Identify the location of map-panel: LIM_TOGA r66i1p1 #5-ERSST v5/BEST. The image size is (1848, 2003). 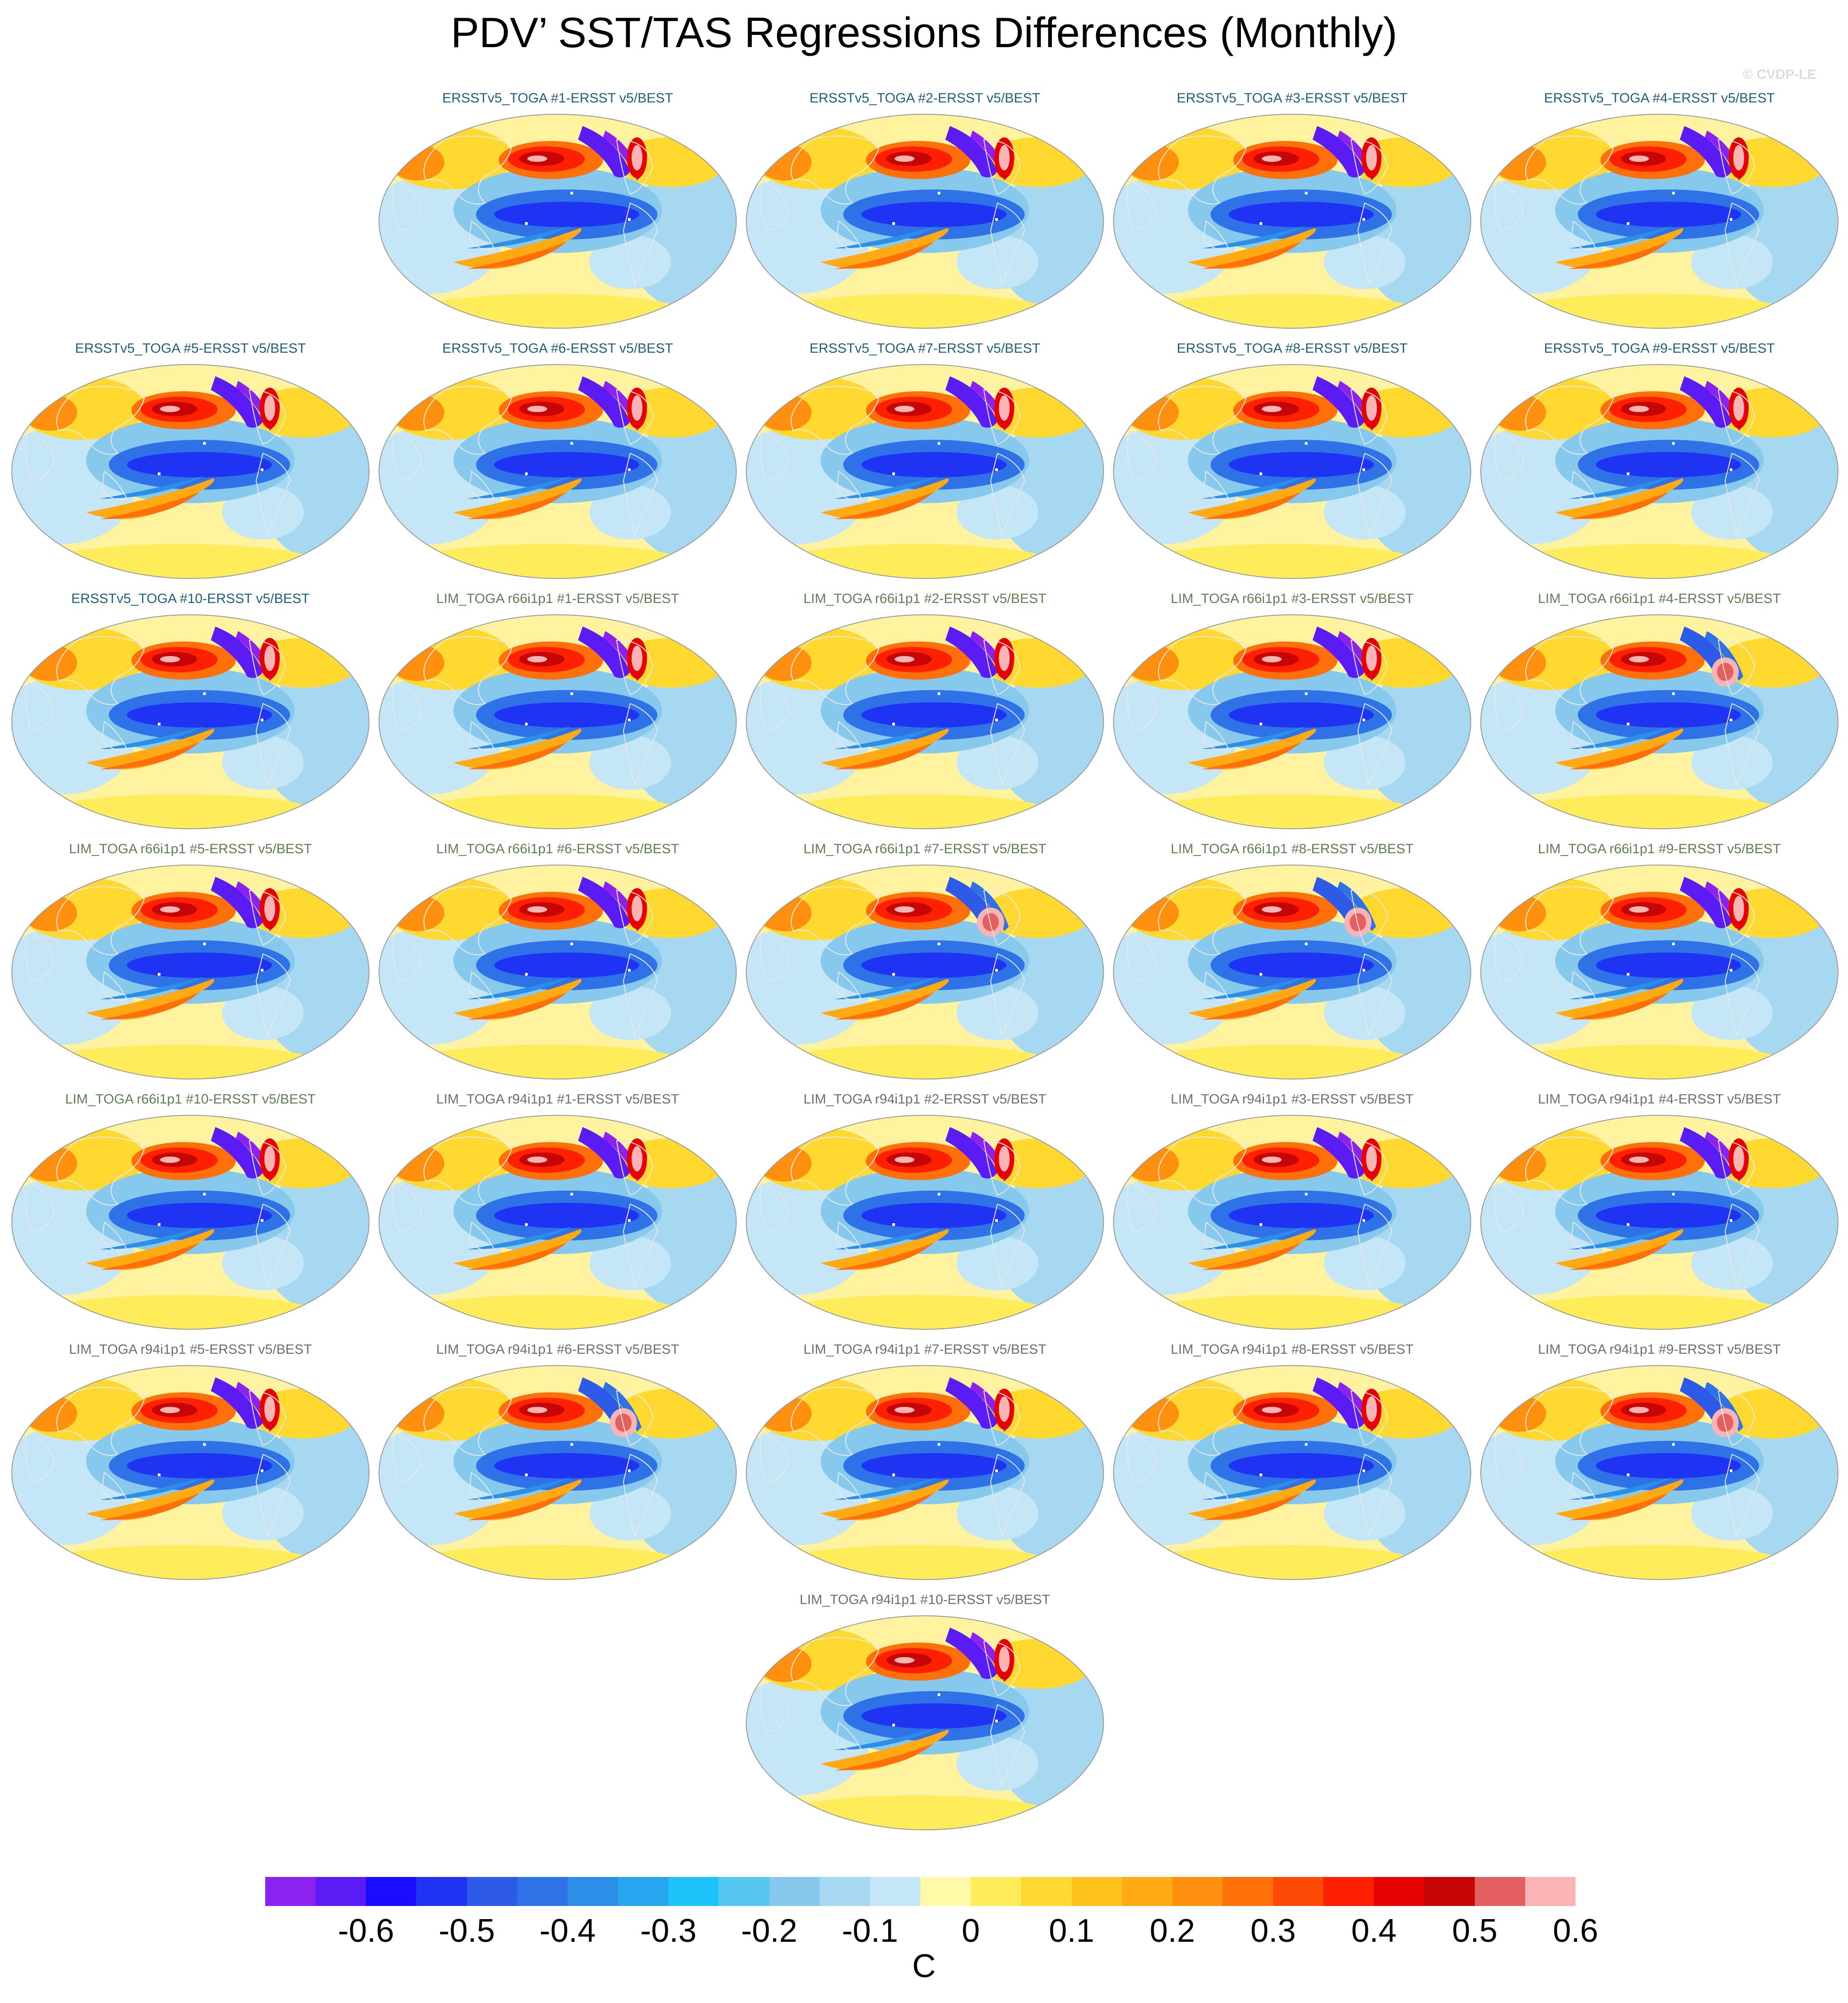
(190, 963).